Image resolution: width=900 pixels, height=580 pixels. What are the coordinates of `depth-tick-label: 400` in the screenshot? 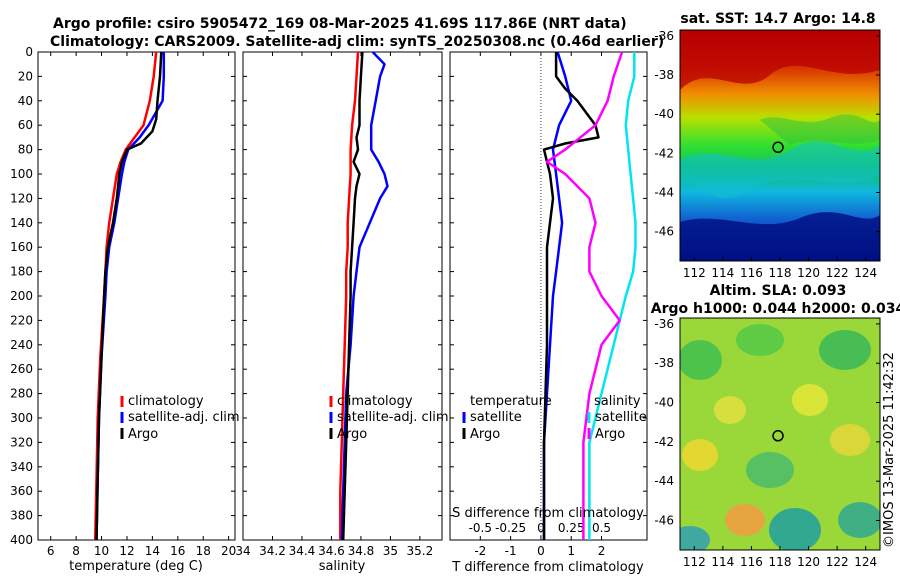 It's located at (21, 540).